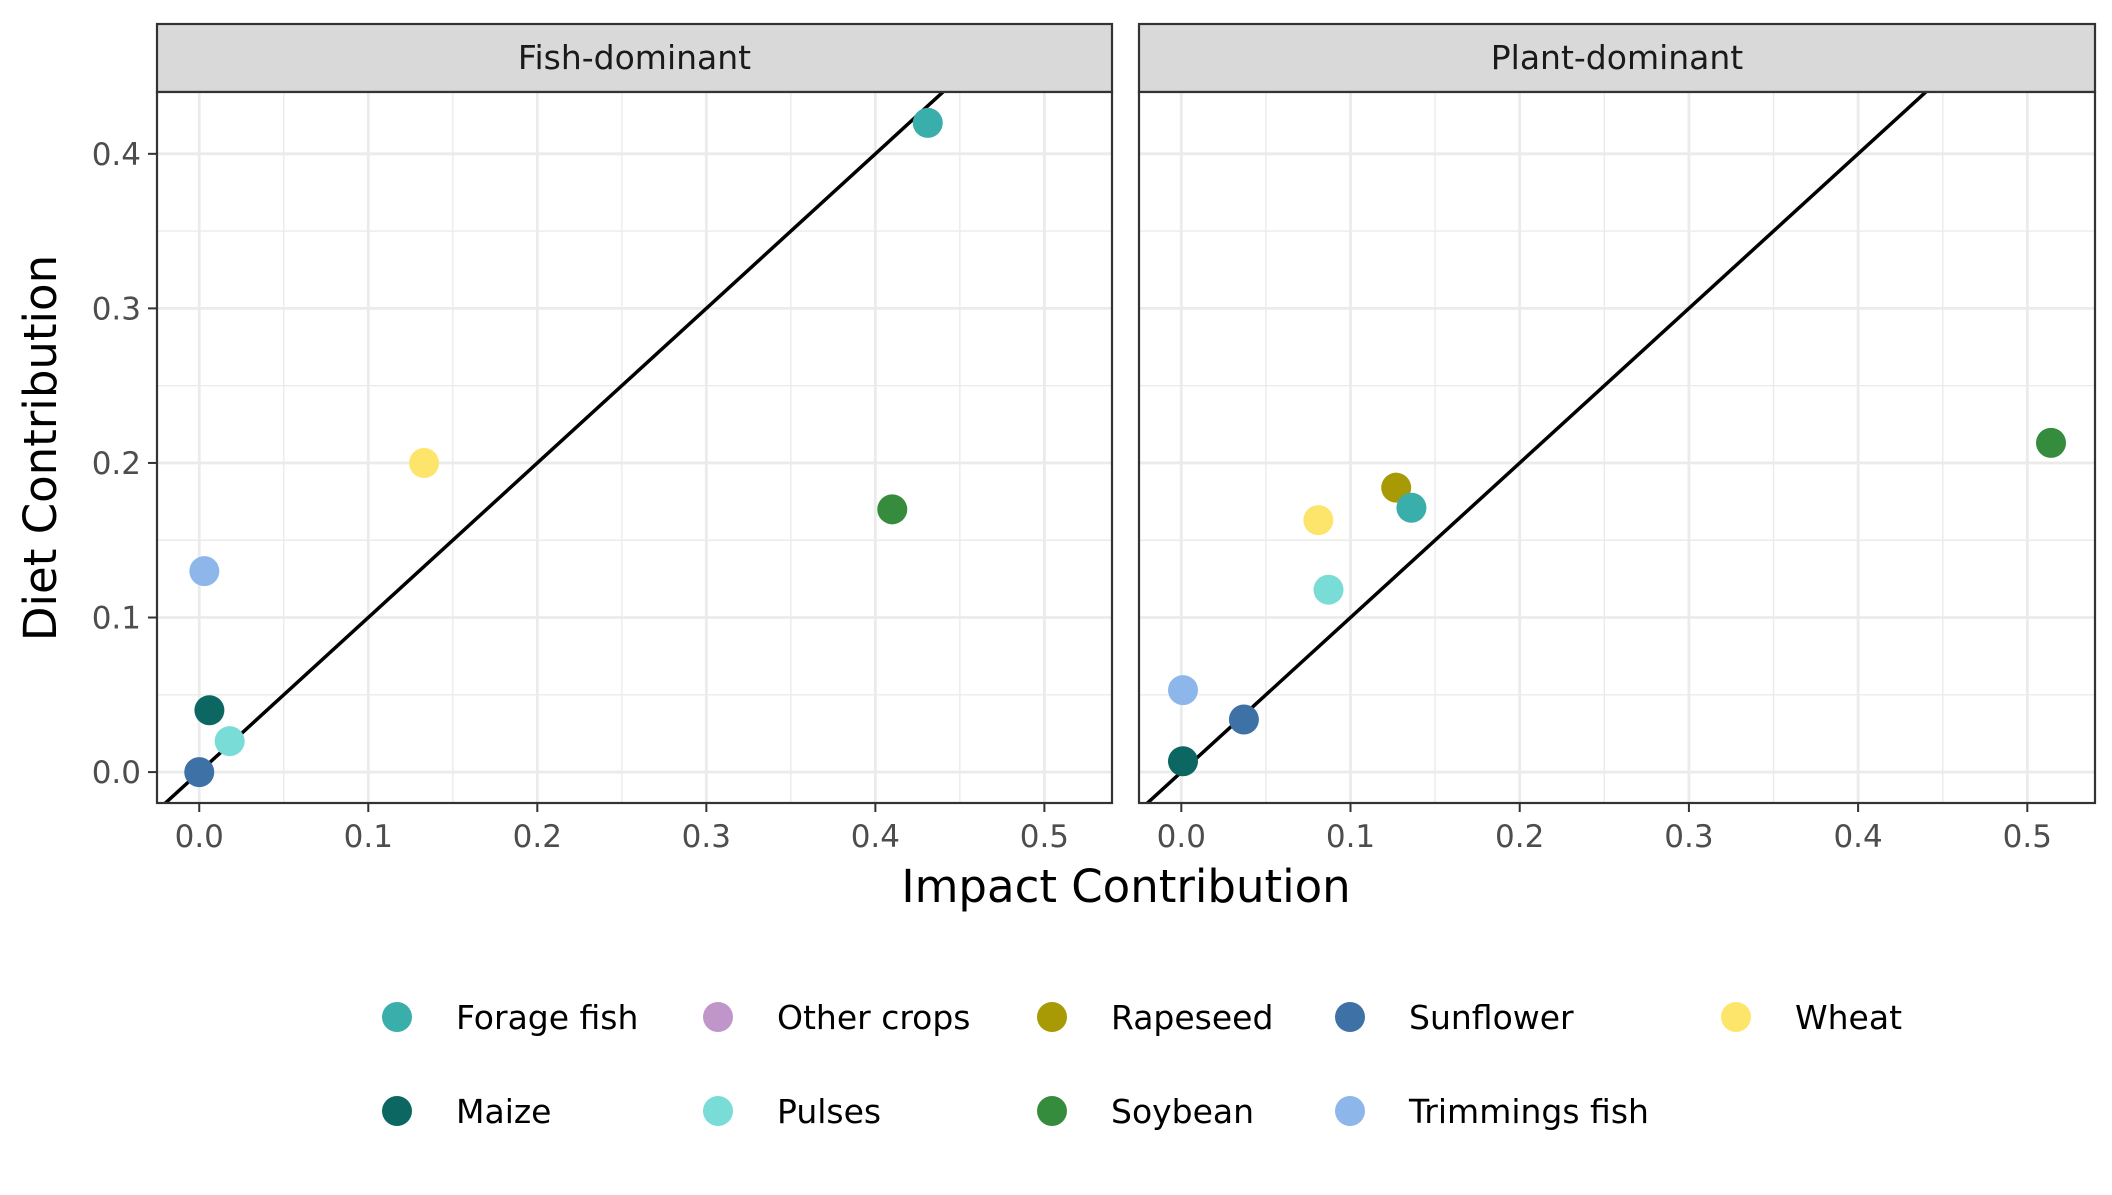  I want to click on legend-key-rapeseed, so click(1052, 1017).